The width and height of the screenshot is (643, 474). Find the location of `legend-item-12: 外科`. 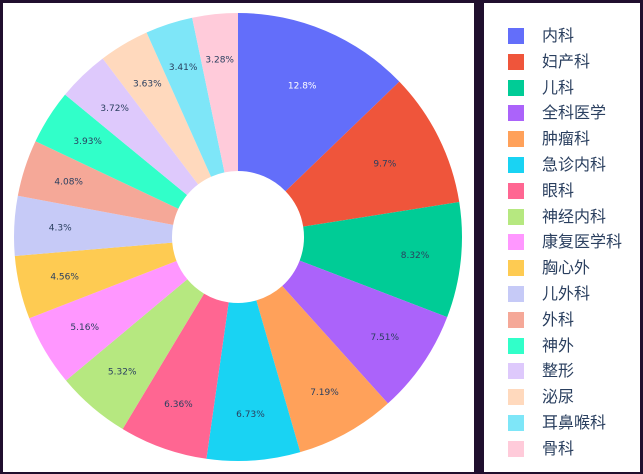

legend-item-12: 外科 is located at coordinates (562, 320).